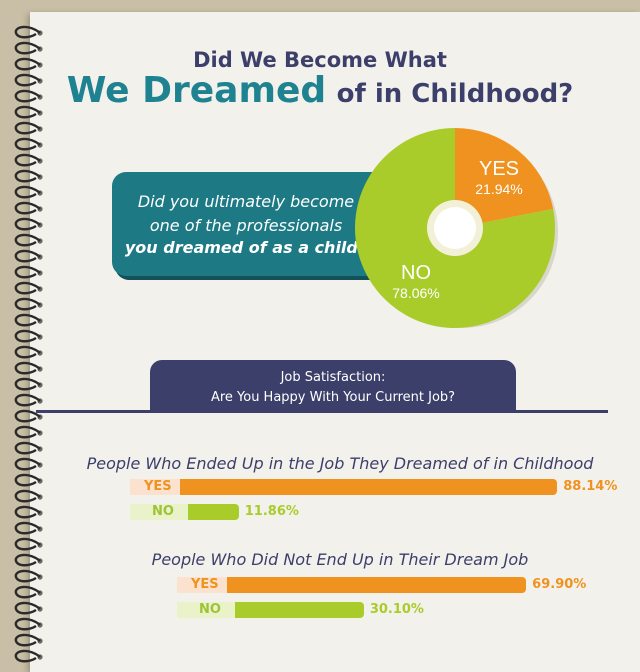  What do you see at coordinates (455, 94) in the screenshot?
I see `title-rest: of in Childhood?` at bounding box center [455, 94].